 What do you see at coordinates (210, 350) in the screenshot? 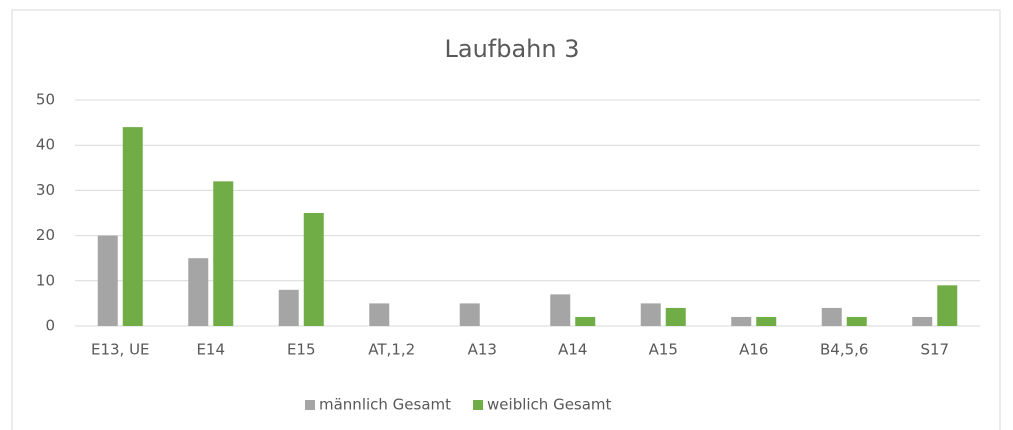
I see `x-tick-label: E14` at bounding box center [210, 350].